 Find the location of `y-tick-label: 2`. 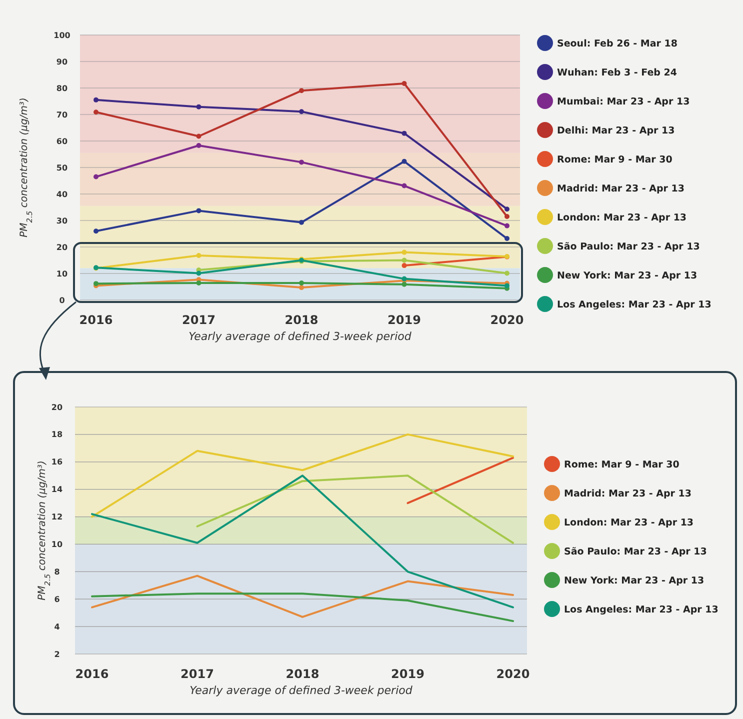

y-tick-label: 2 is located at coordinates (57, 654).